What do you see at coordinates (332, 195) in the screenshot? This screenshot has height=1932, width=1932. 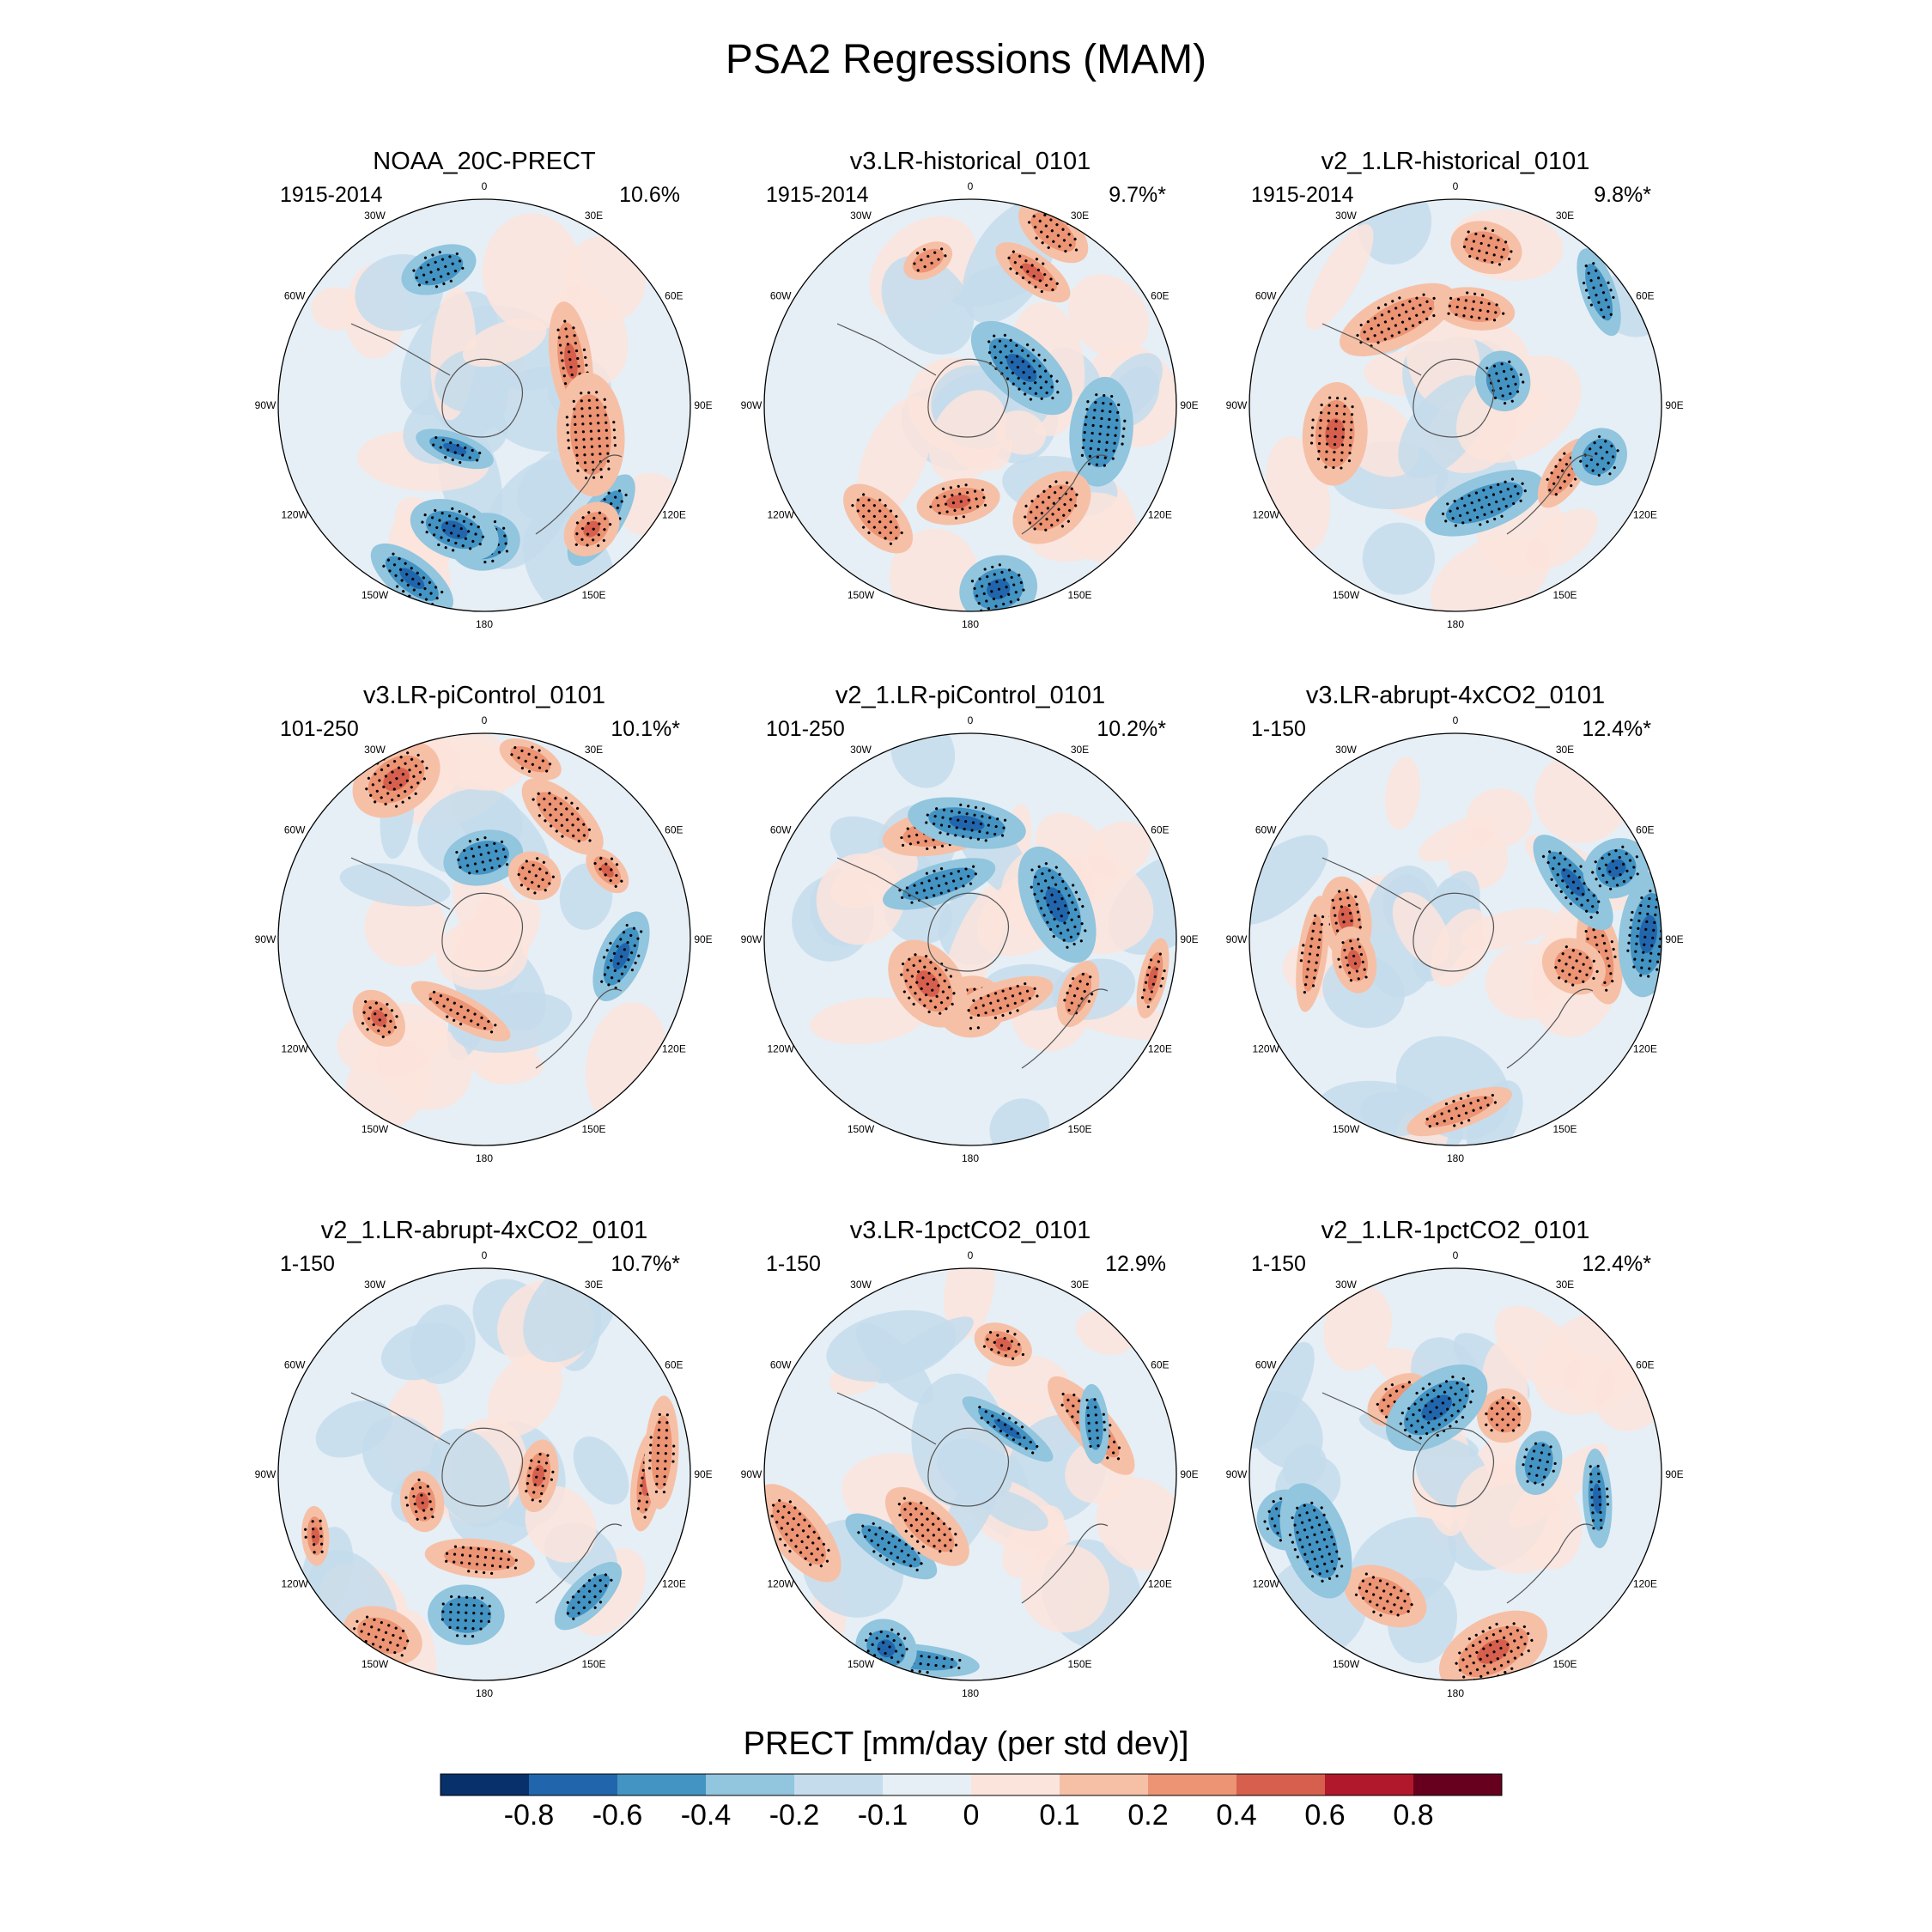 I see `panel-period: 1915-2014` at bounding box center [332, 195].